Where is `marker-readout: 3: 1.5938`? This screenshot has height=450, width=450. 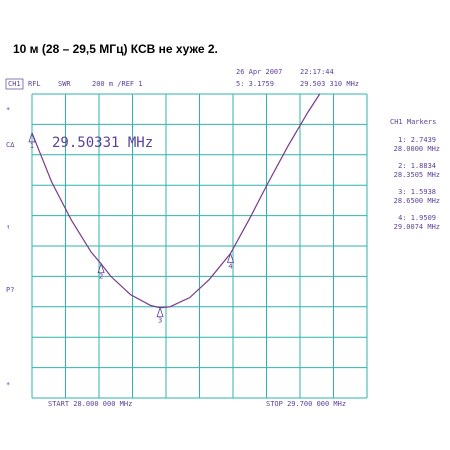
marker-readout: 3: 1.5938 is located at coordinates (417, 192).